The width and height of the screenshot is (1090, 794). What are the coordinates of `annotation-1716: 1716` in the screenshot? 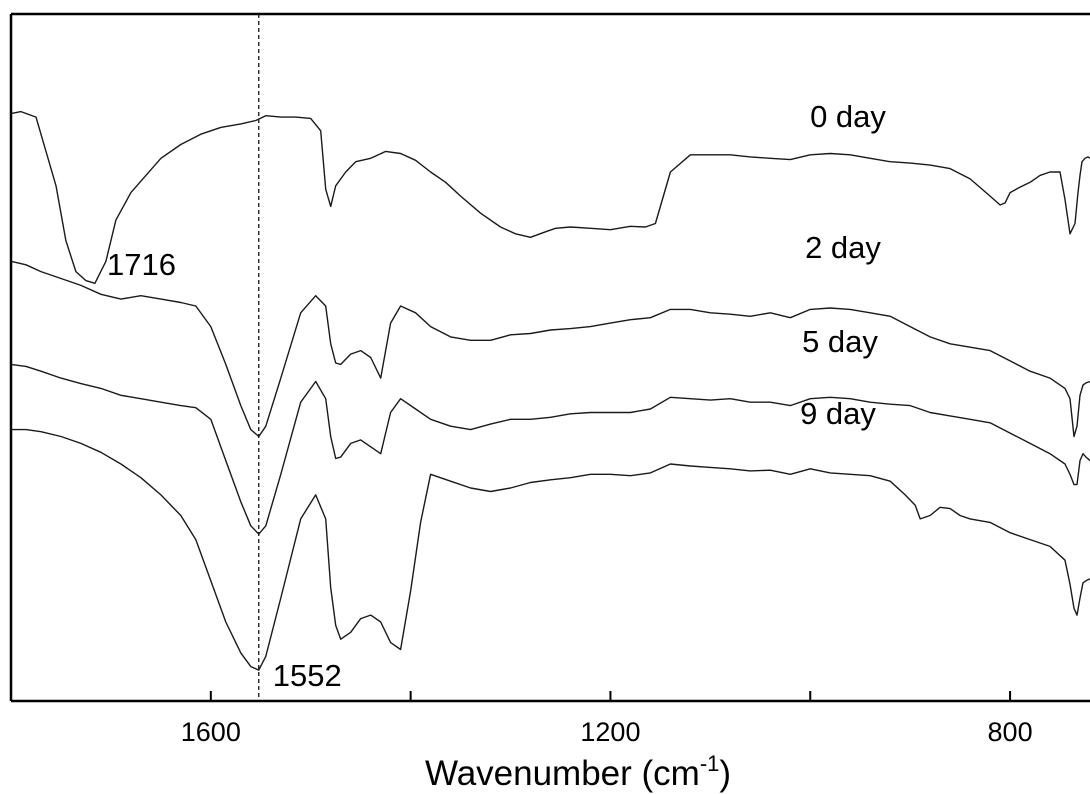 It's located at (141, 264).